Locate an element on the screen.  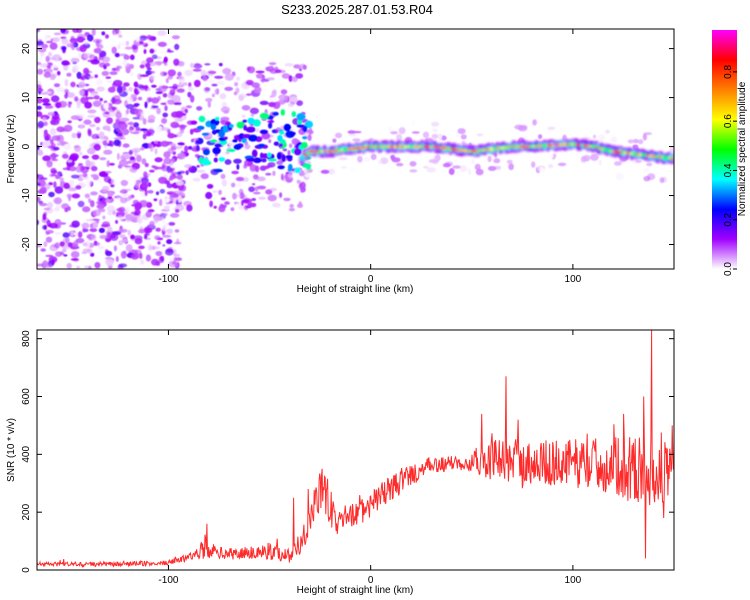
colorbar-tick-label: 0.4 is located at coordinates (728, 170).